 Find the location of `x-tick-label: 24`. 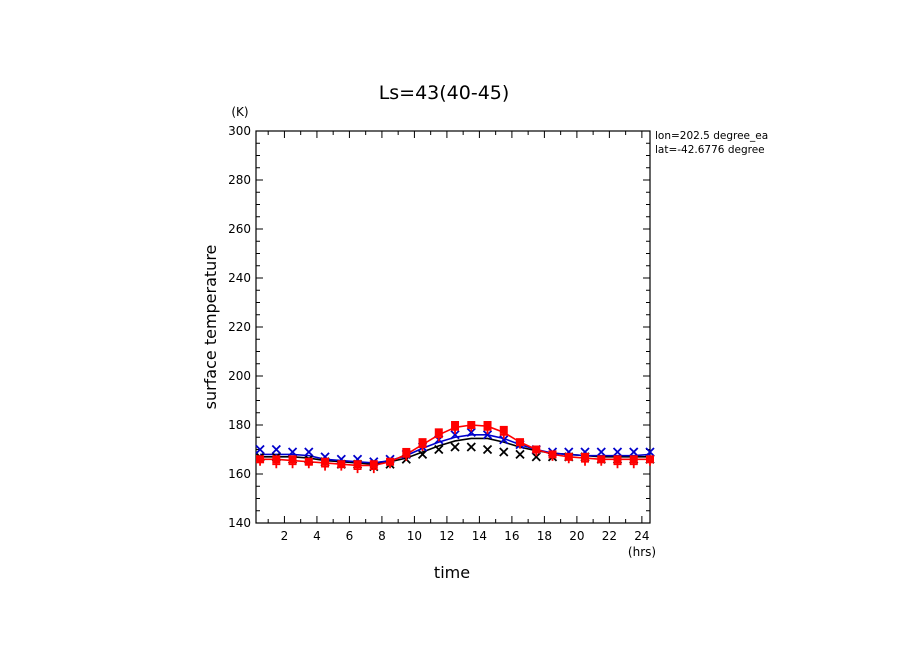

x-tick-label: 24 is located at coordinates (641, 536).